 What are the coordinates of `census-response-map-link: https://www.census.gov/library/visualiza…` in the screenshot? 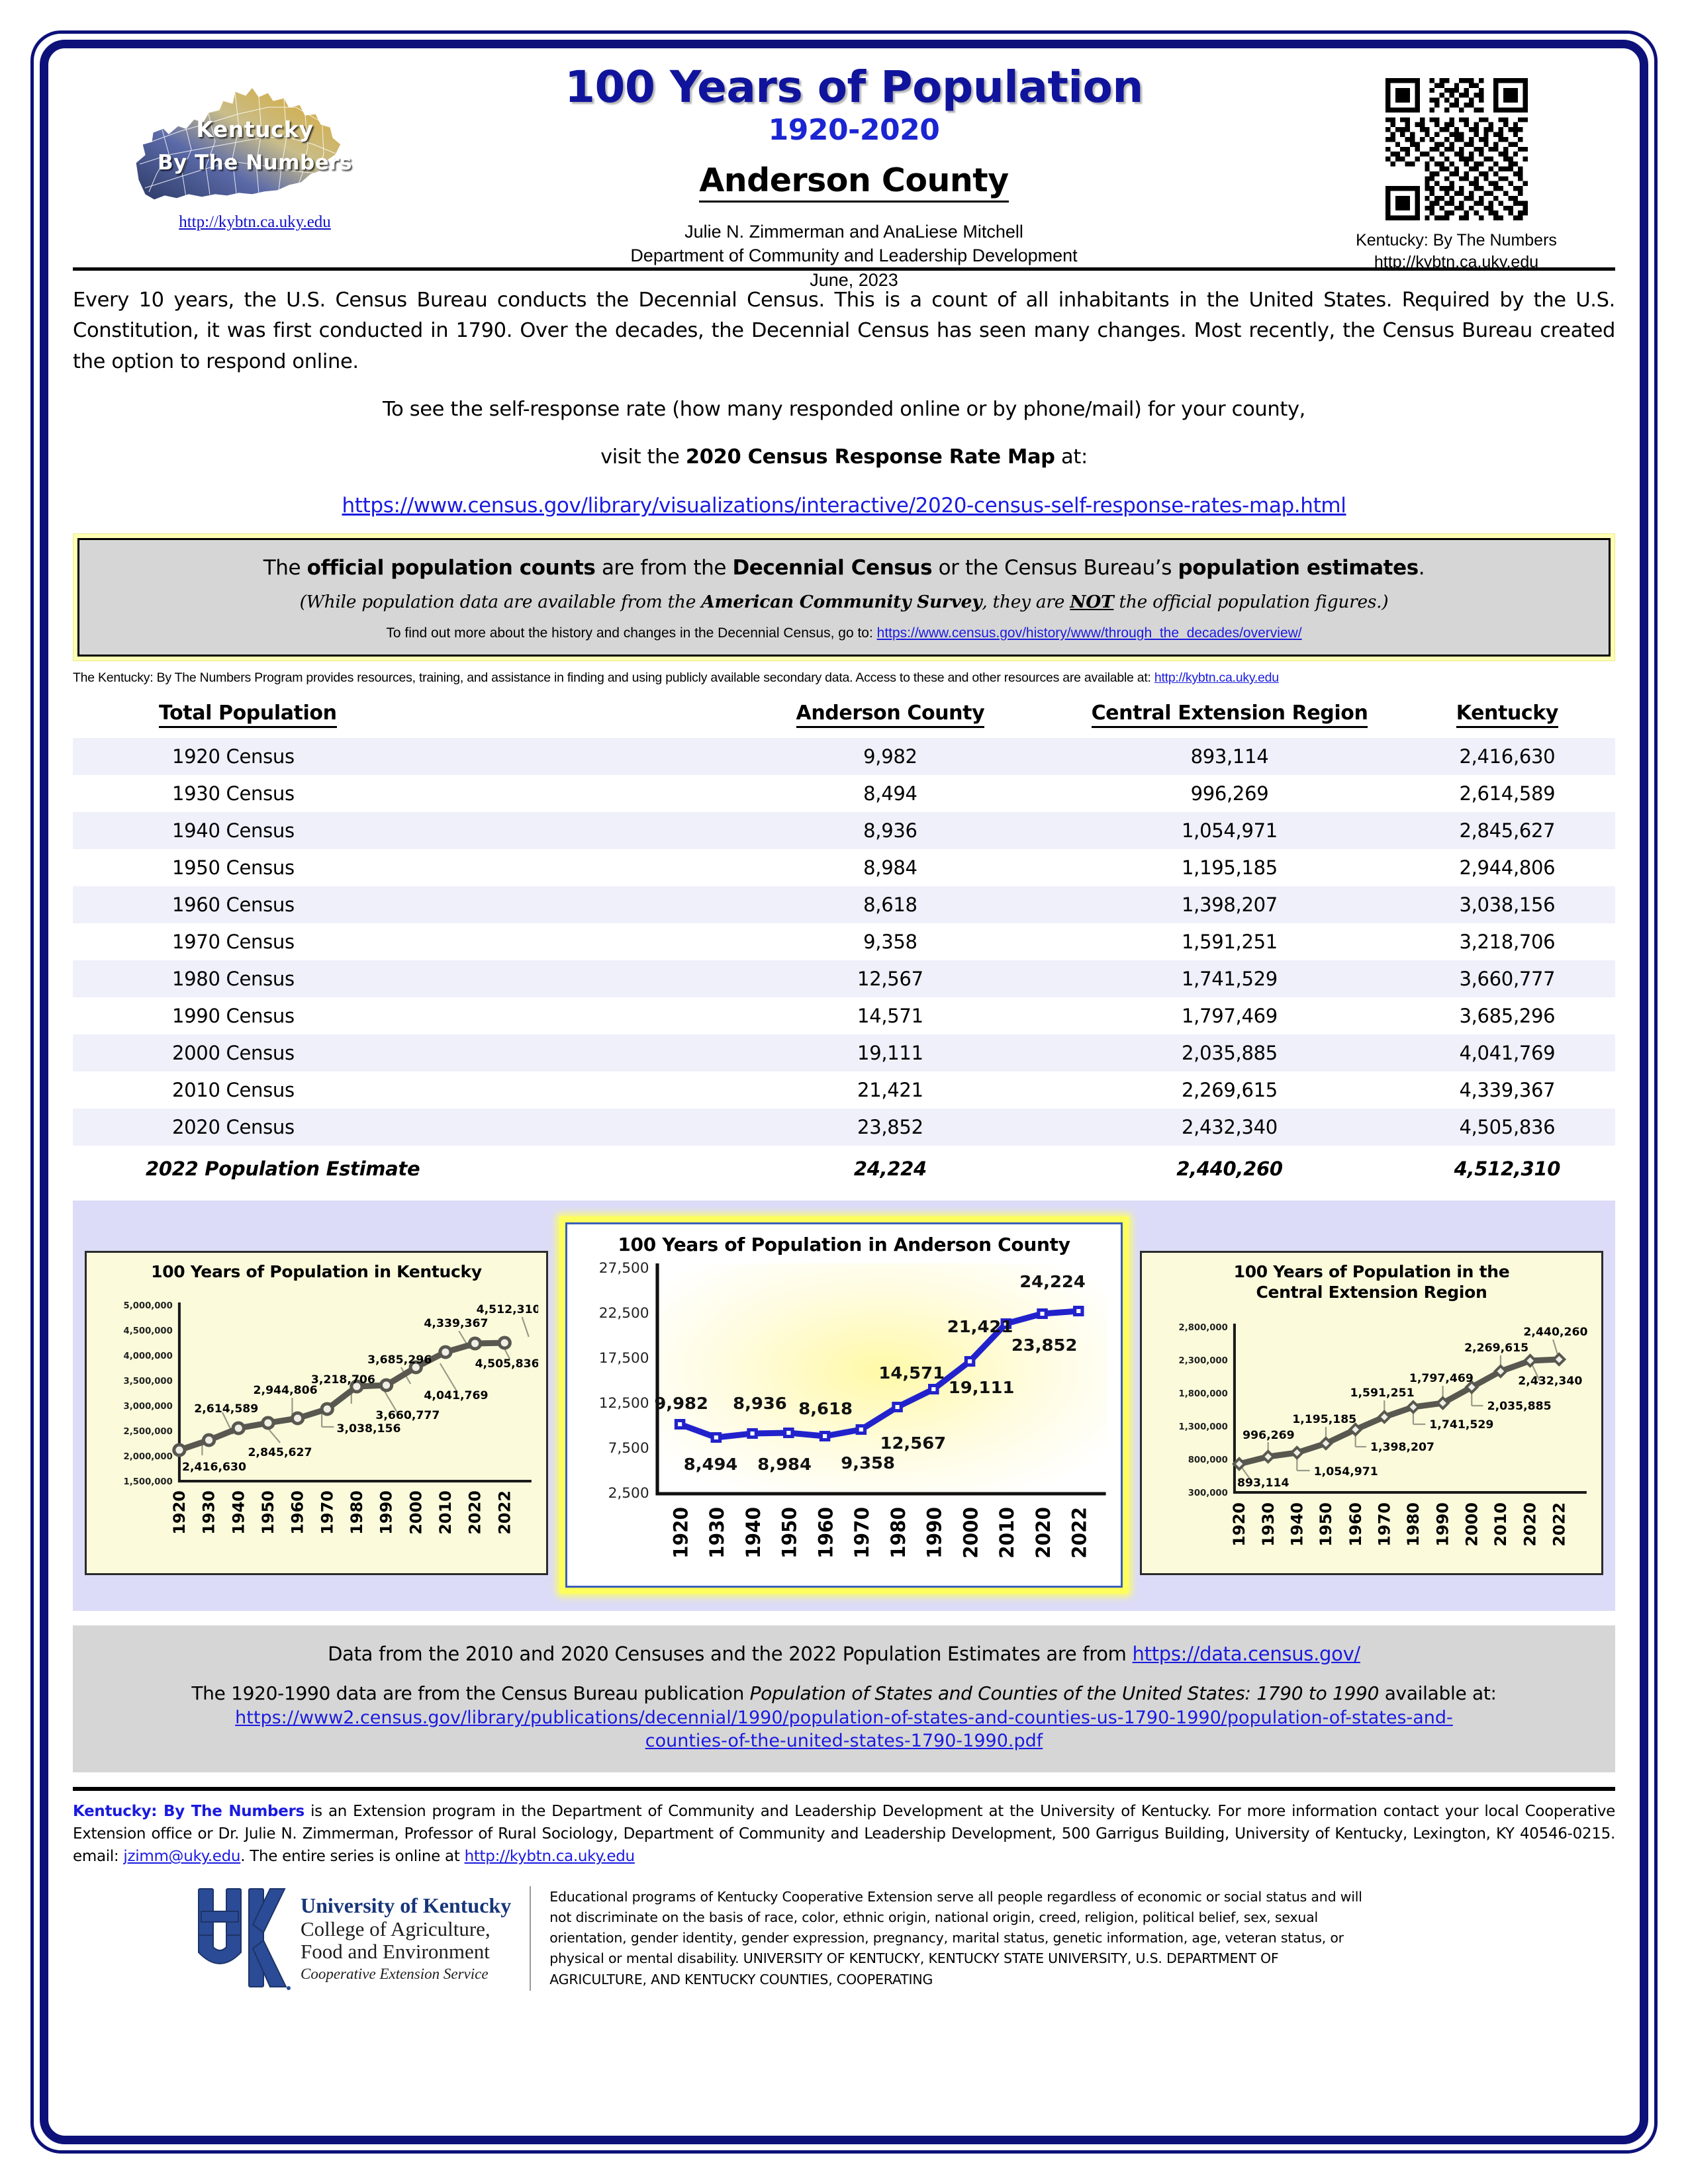 It's located at (844, 506).